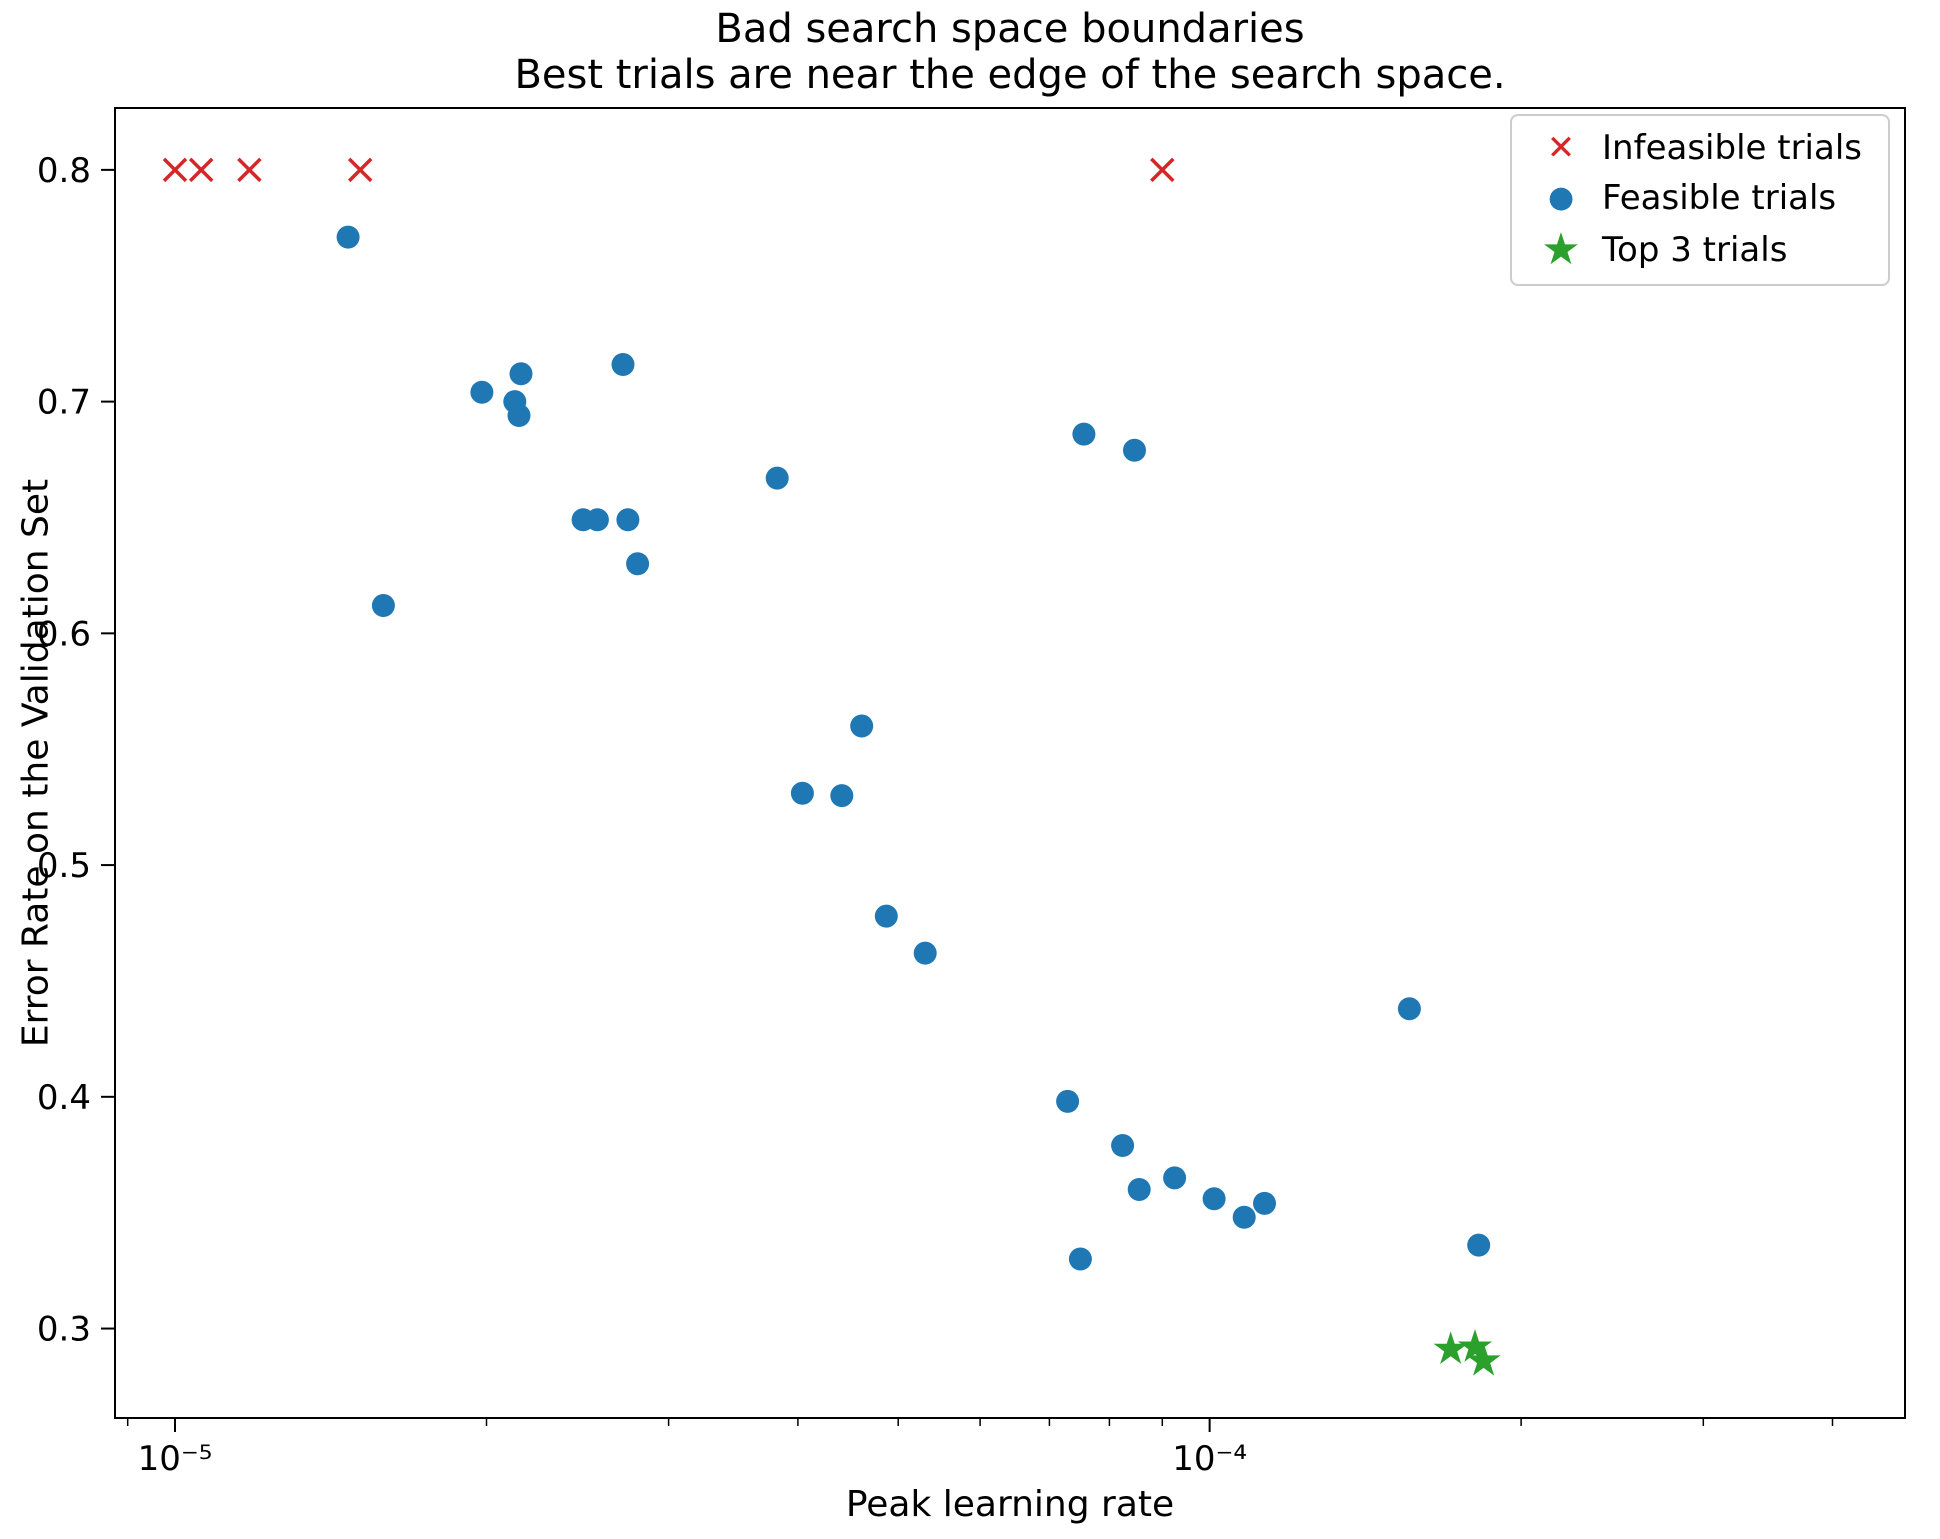 The height and width of the screenshot is (1539, 1940). Describe the element at coordinates (36, 763) in the screenshot. I see `y-axis-label: Error Rate on the Validation Set` at that location.